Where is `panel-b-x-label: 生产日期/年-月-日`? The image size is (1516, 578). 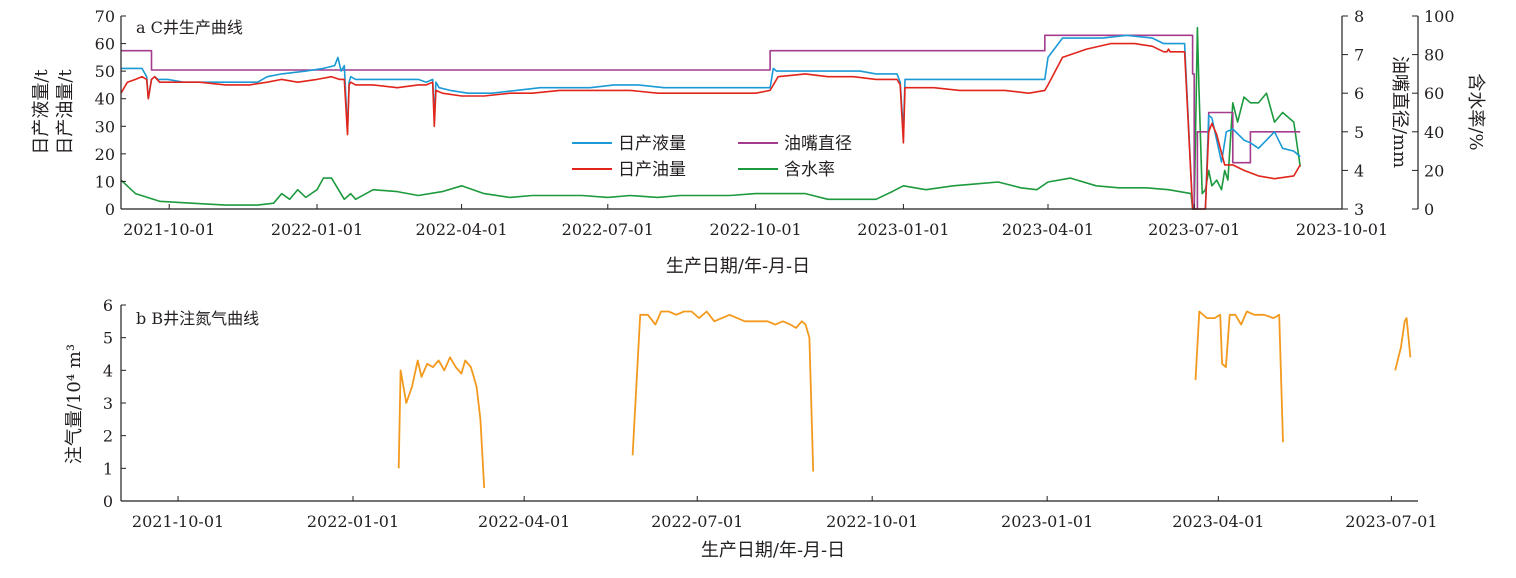 panel-b-x-label: 生产日期/年-月-日 is located at coordinates (773, 550).